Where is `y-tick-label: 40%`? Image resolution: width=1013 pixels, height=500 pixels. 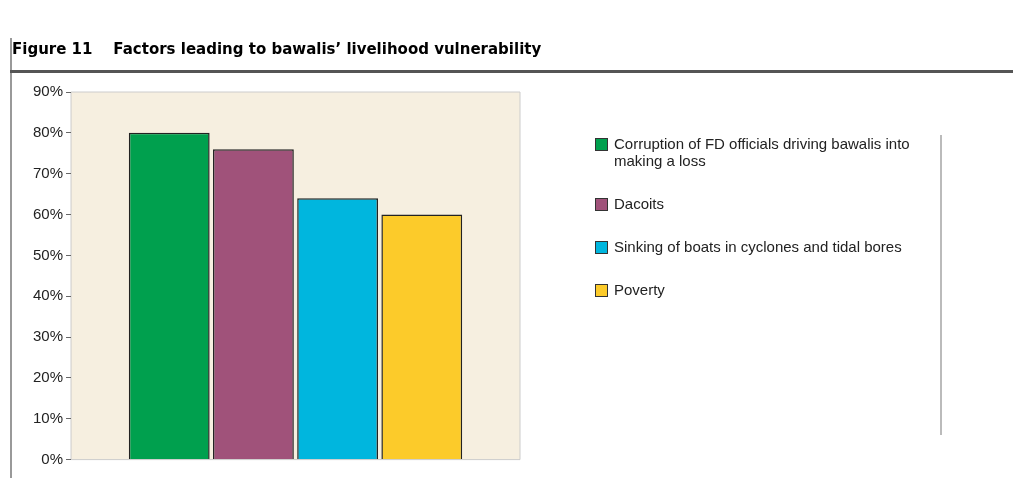 y-tick-label: 40% is located at coordinates (48, 295).